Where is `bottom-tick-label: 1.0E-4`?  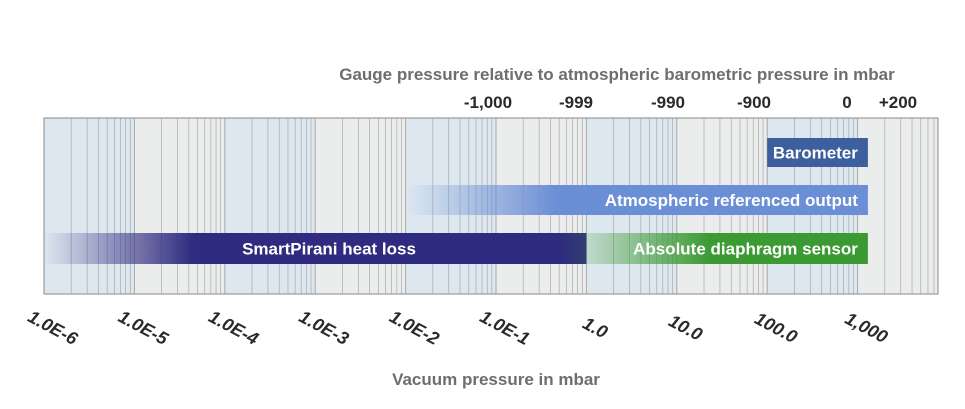 bottom-tick-label: 1.0E-4 is located at coordinates (234, 327).